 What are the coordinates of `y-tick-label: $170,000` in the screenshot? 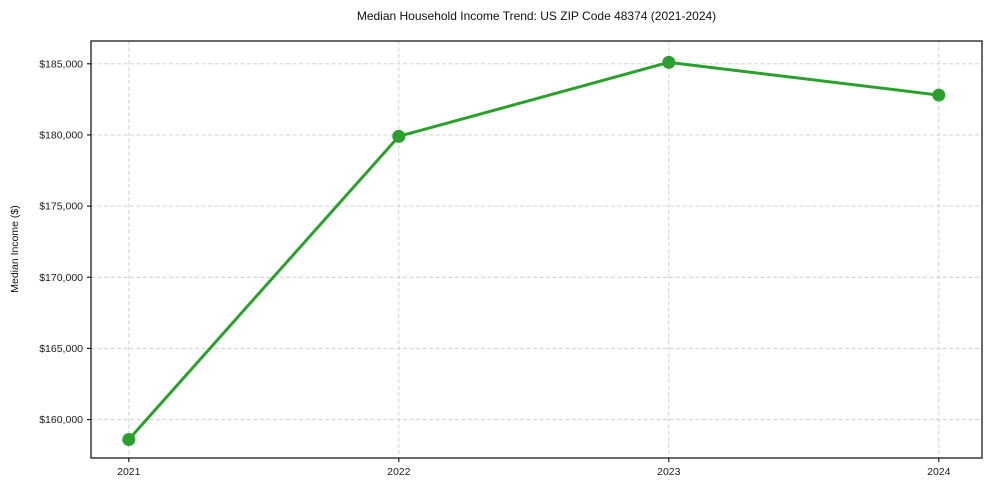 It's located at (61, 278).